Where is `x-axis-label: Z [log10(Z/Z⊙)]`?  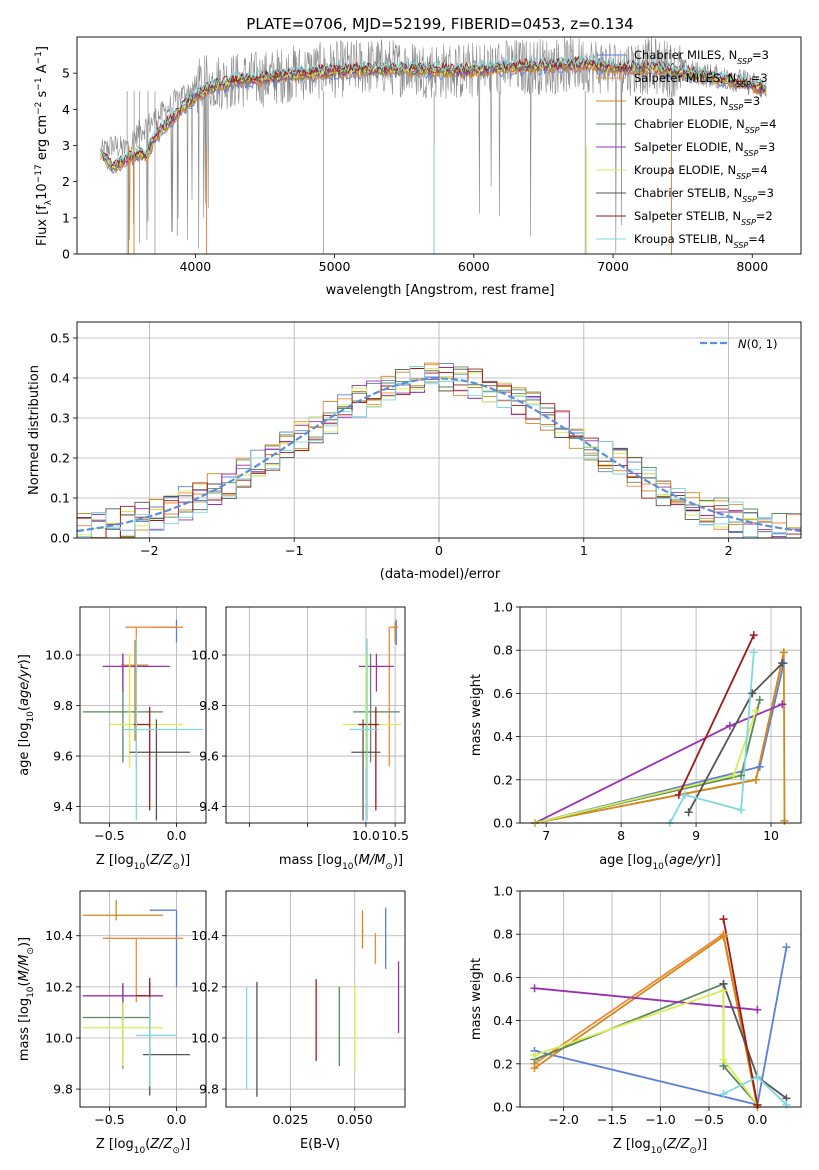 x-axis-label: Z [log10(Z/Z⊙)] is located at coordinates (143, 1146).